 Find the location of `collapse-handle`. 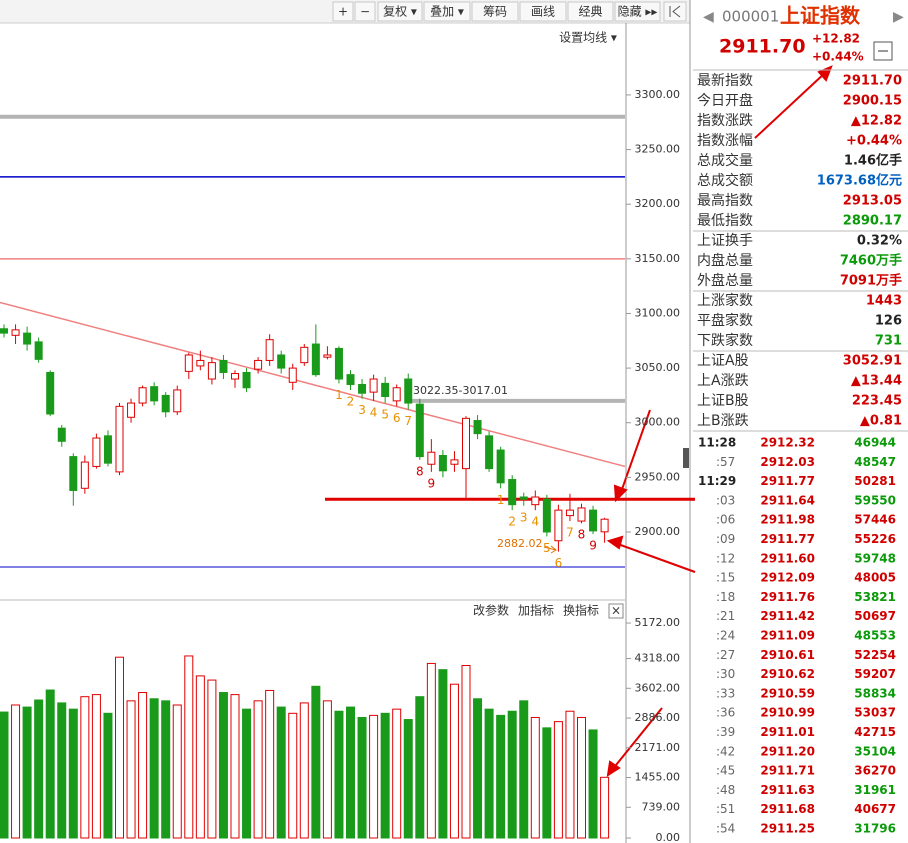

collapse-handle is located at coordinates (686, 458).